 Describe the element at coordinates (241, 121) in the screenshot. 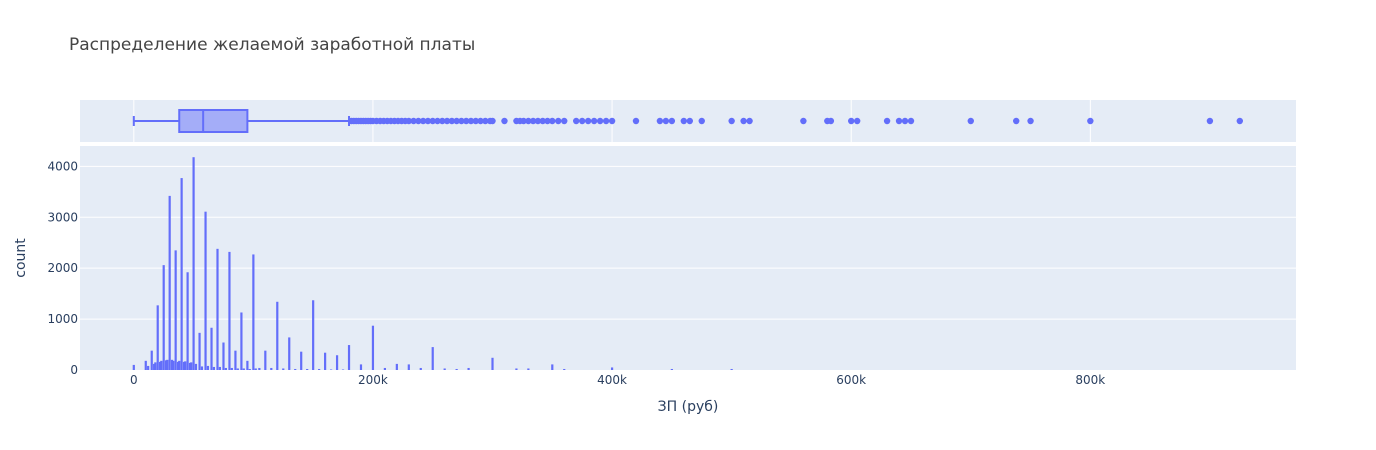

I see `box-plot` at that location.